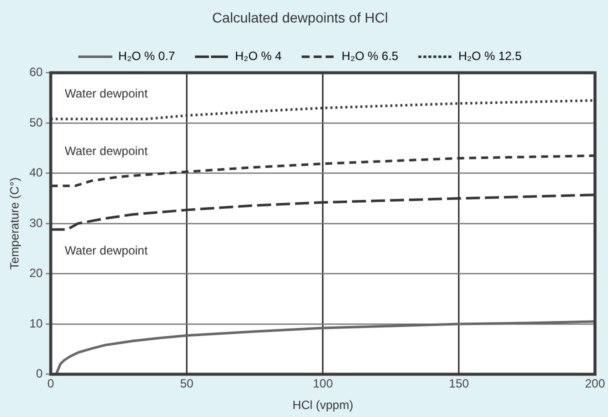  I want to click on y-tick-label: 60, so click(36, 72).